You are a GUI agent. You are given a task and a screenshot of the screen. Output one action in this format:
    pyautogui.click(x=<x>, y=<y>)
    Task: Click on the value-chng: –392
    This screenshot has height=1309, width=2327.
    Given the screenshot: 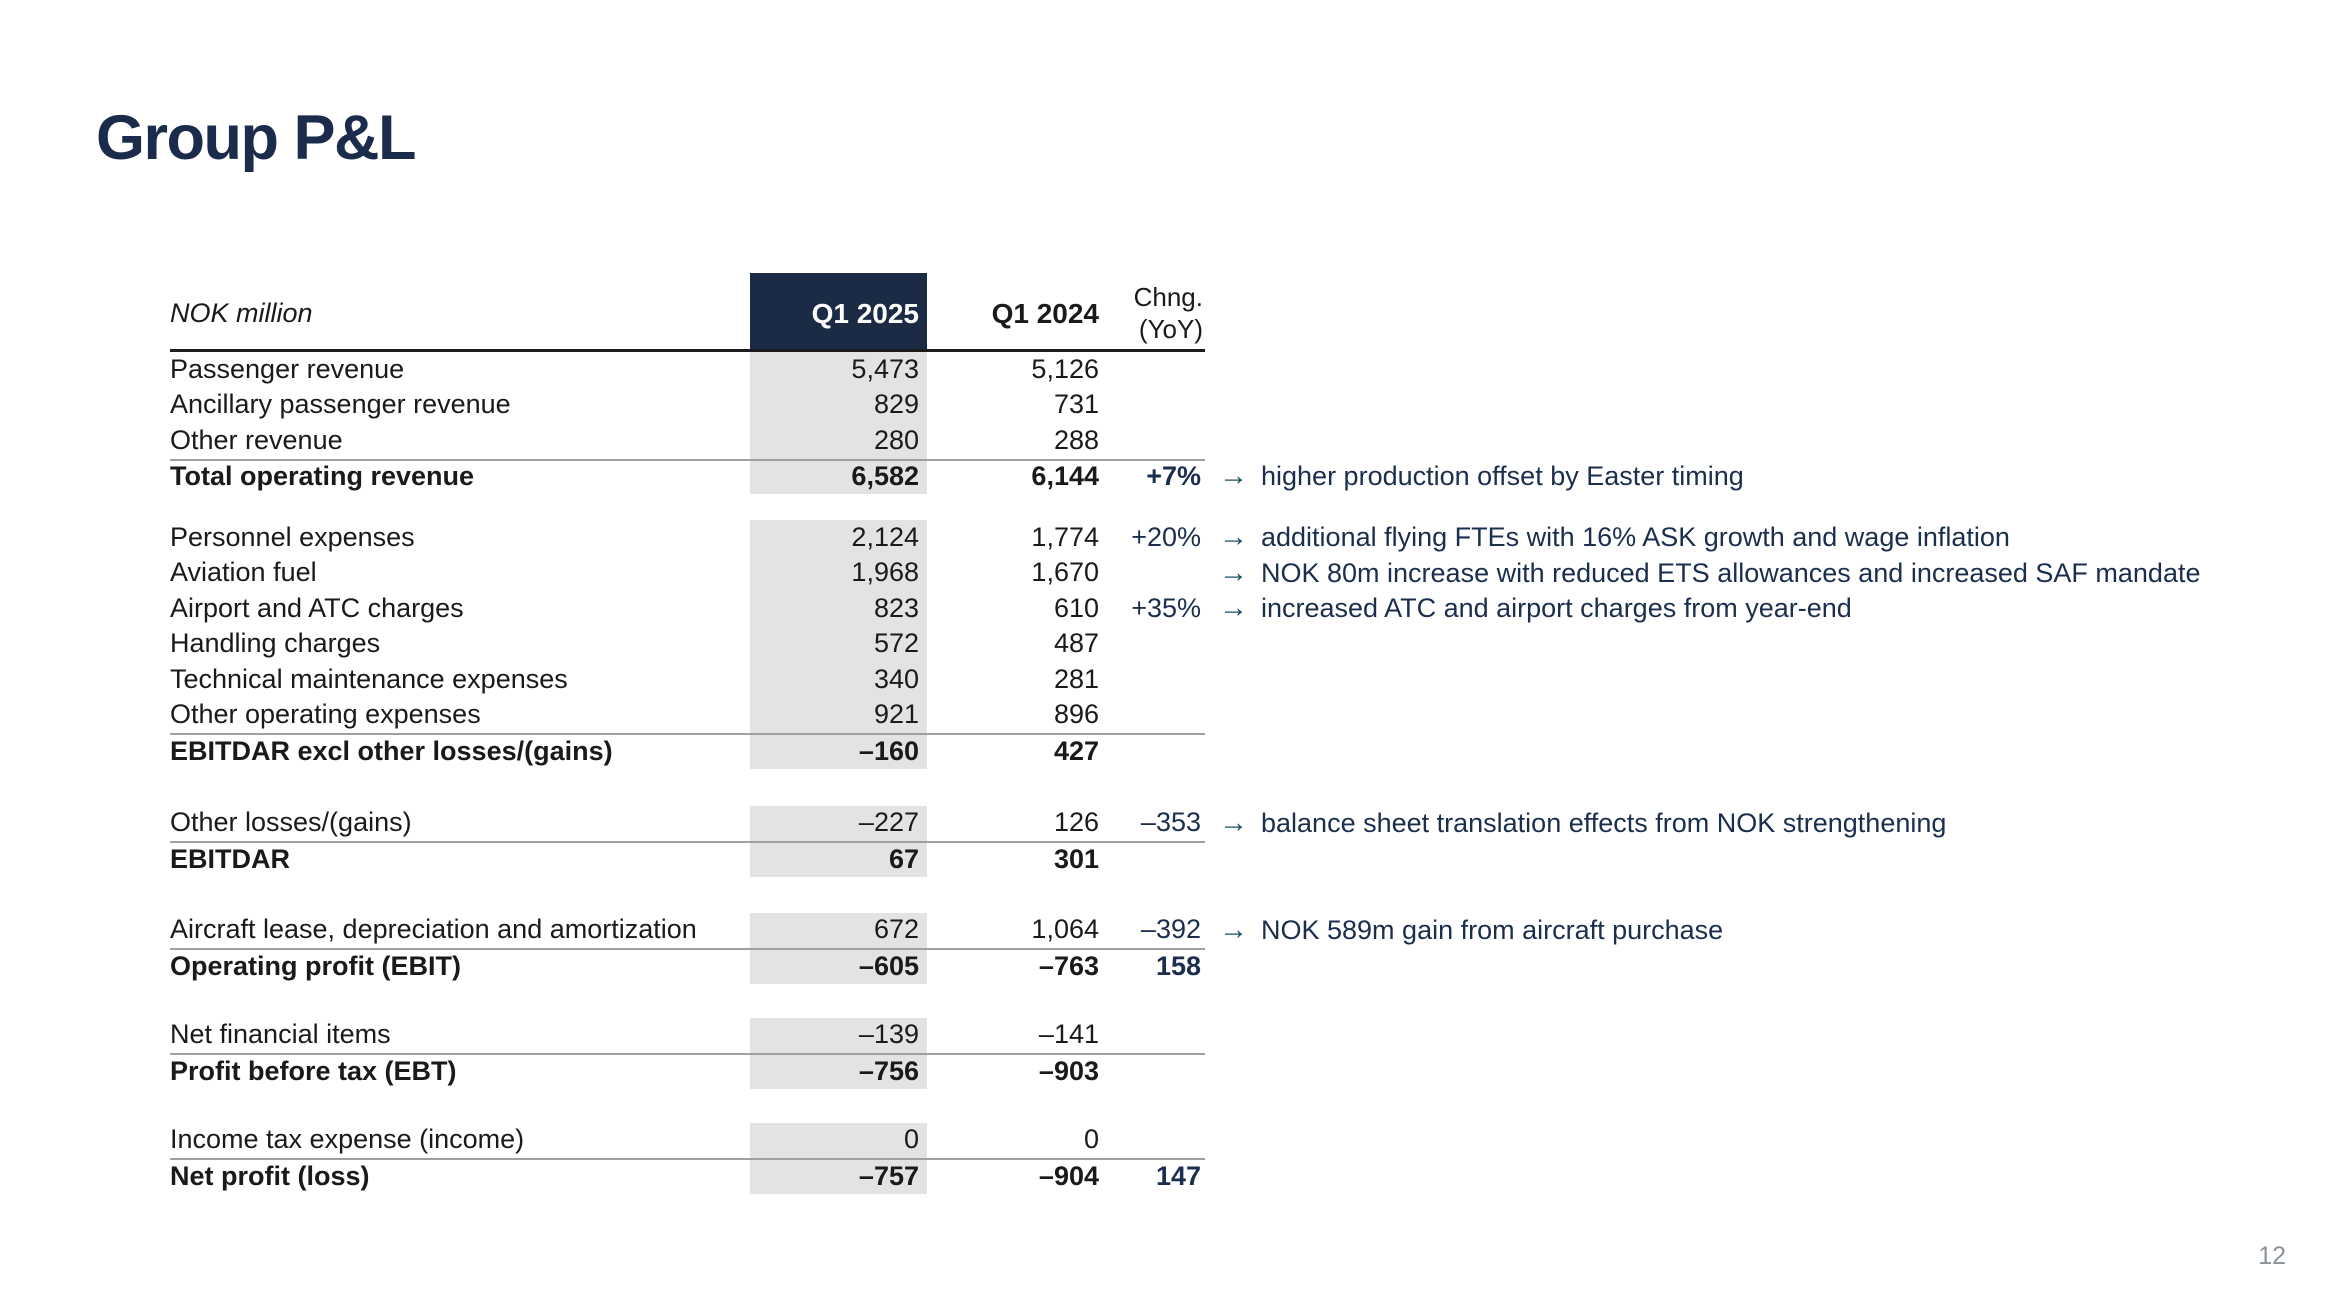 What is the action you would take?
    pyautogui.click(x=1170, y=929)
    